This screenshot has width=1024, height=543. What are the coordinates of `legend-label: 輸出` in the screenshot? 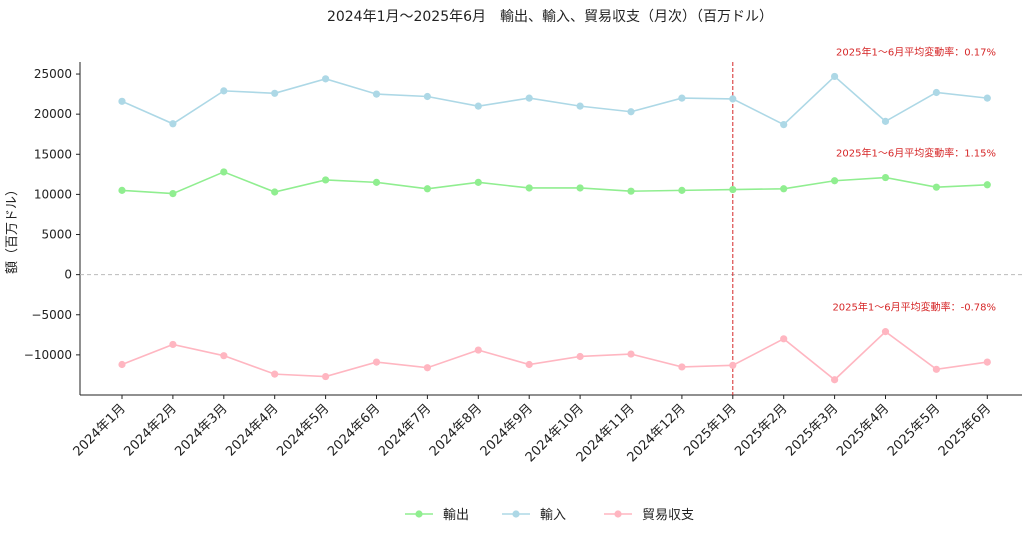 It's located at (456, 515).